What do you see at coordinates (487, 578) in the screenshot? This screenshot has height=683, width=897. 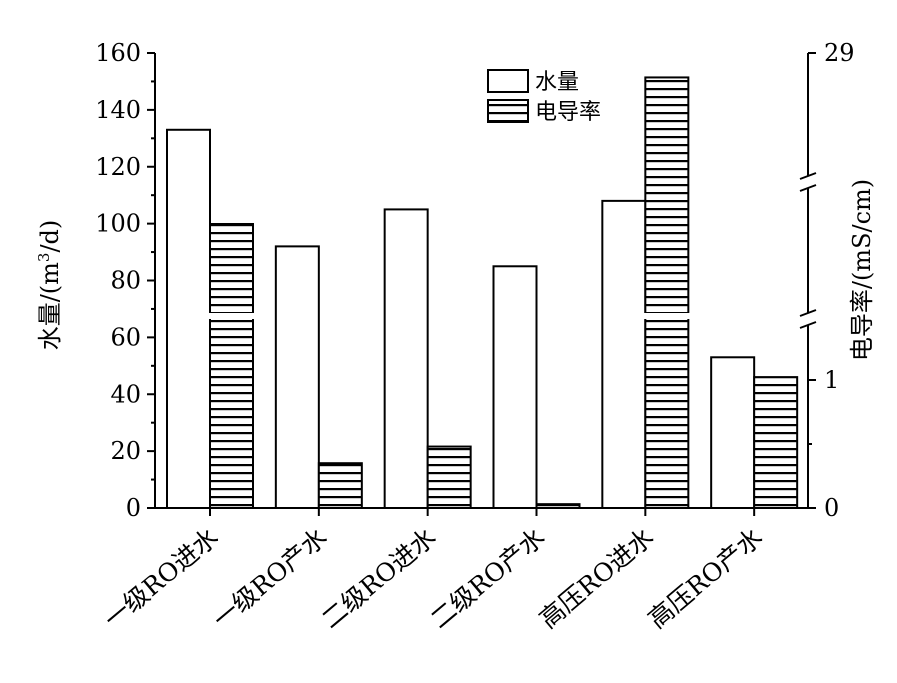 I see `x-tick-label-4: 二级RO产水` at bounding box center [487, 578].